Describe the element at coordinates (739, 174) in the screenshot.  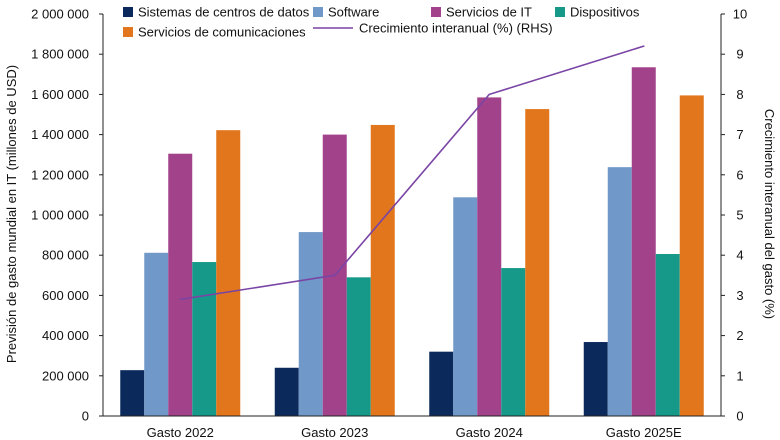
I see `y2-tick-label: 6` at that location.